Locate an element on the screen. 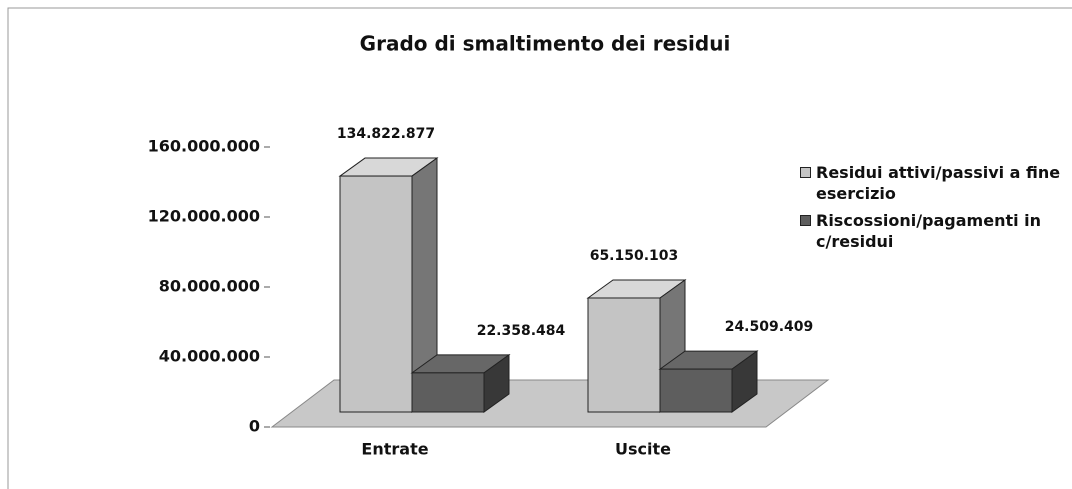 This screenshot has width=1072, height=489. legend-label: Riscossioni/pagamenti in c/residui is located at coordinates (929, 231).